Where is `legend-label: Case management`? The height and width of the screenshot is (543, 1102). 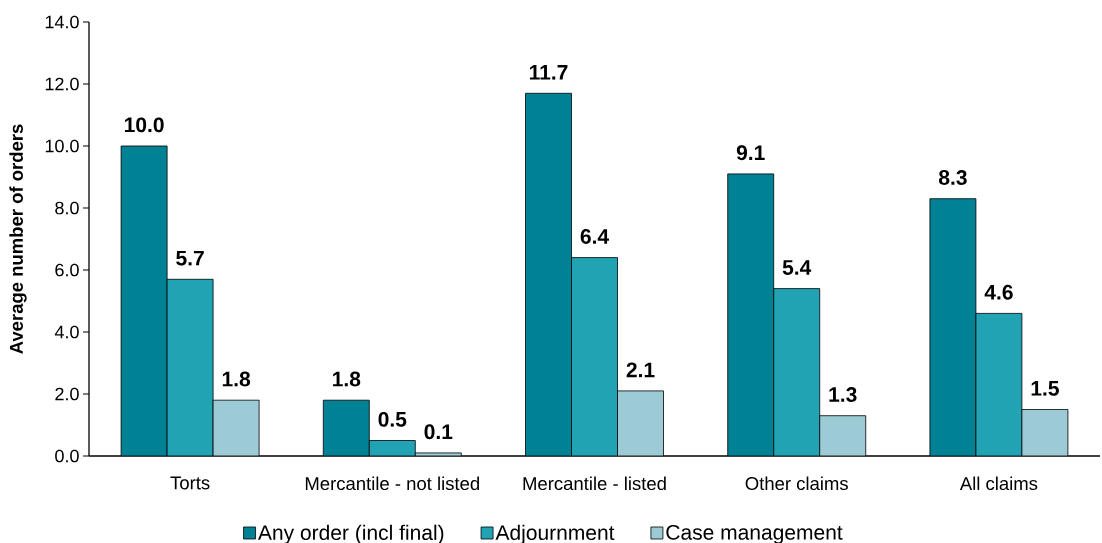 legend-label: Case management is located at coordinates (754, 533).